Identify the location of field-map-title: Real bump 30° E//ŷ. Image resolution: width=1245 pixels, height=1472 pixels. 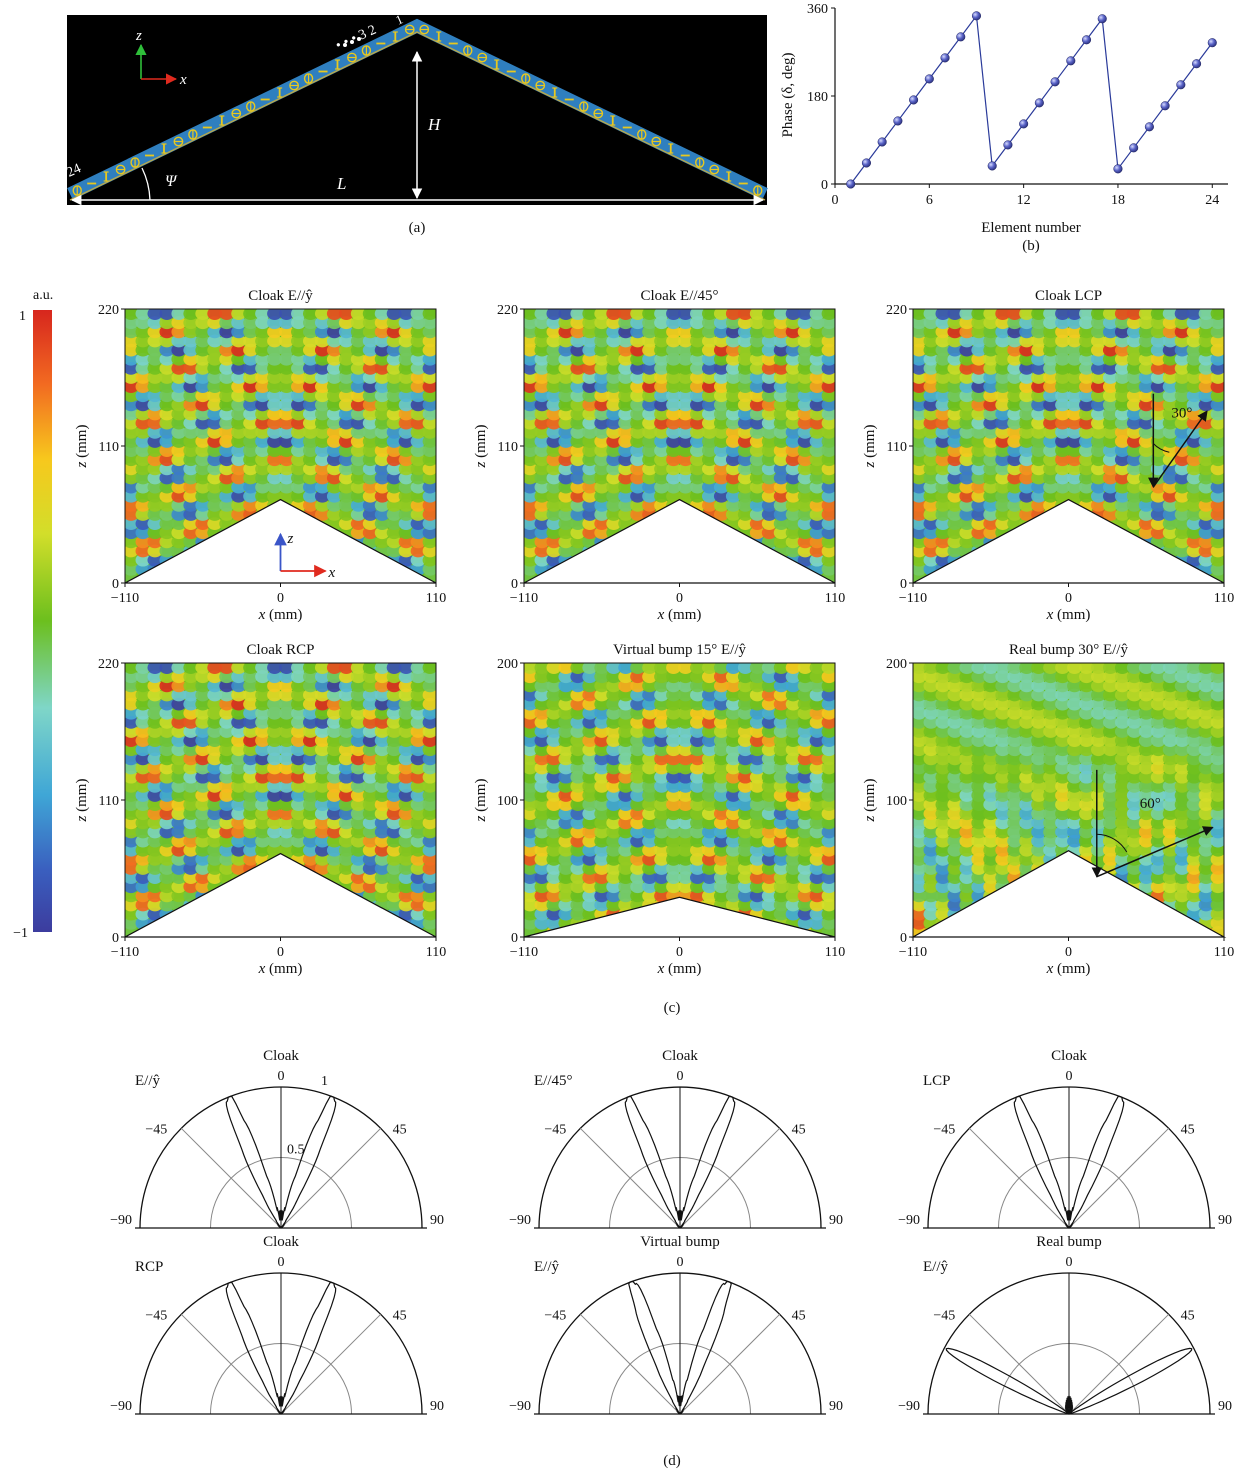
(1068, 650).